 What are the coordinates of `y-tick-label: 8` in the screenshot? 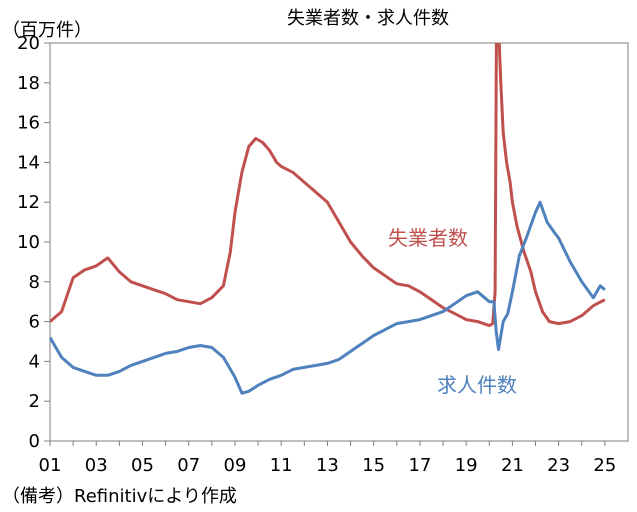 It's located at (34, 282).